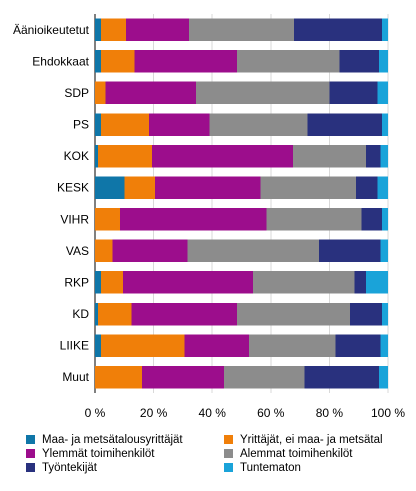  Describe the element at coordinates (76, 93) in the screenshot. I see `category-label: SDP` at that location.